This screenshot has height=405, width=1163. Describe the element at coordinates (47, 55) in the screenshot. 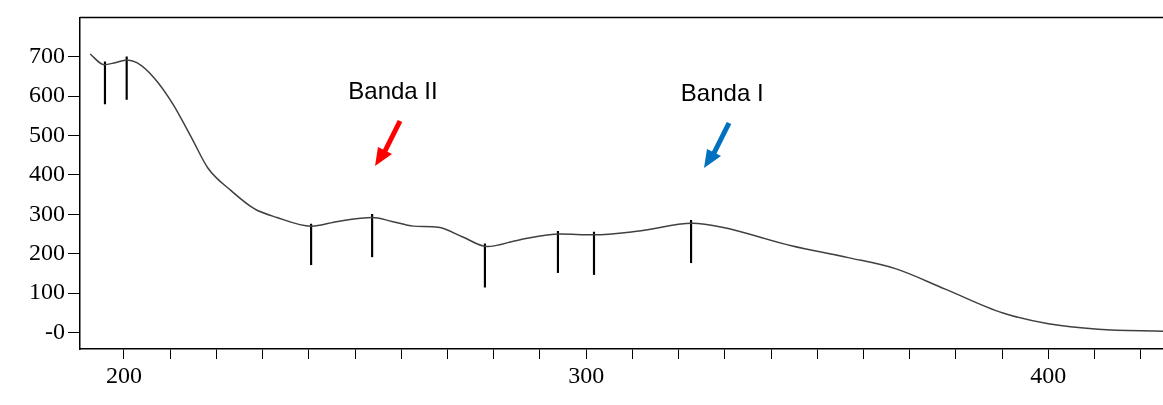

I see `y-tick-label: 700` at that location.